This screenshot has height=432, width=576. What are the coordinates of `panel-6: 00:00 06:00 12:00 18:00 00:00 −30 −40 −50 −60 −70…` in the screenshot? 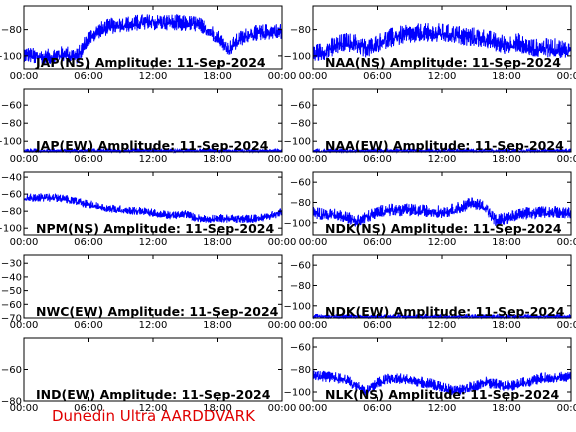 It's located at (149, 292).